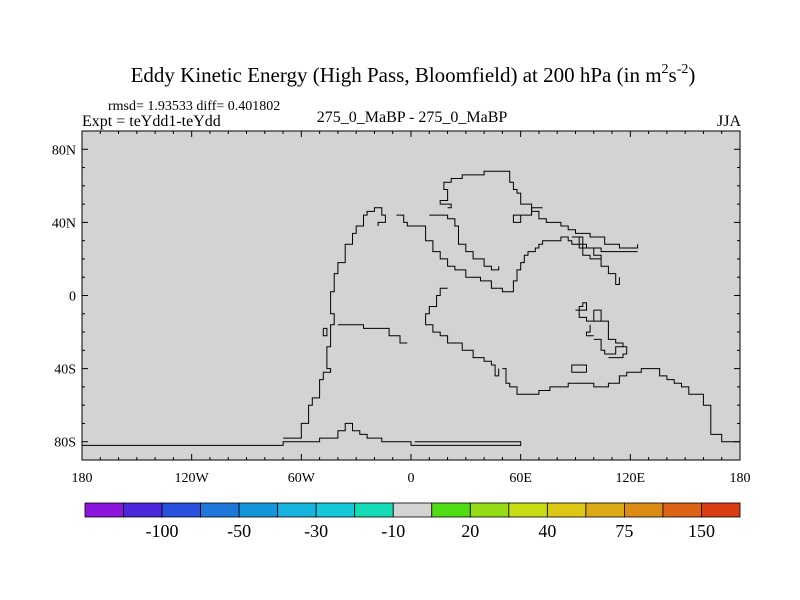 The width and height of the screenshot is (800, 600). Describe the element at coordinates (65, 370) in the screenshot. I see `y-tick-label: 40S` at that location.